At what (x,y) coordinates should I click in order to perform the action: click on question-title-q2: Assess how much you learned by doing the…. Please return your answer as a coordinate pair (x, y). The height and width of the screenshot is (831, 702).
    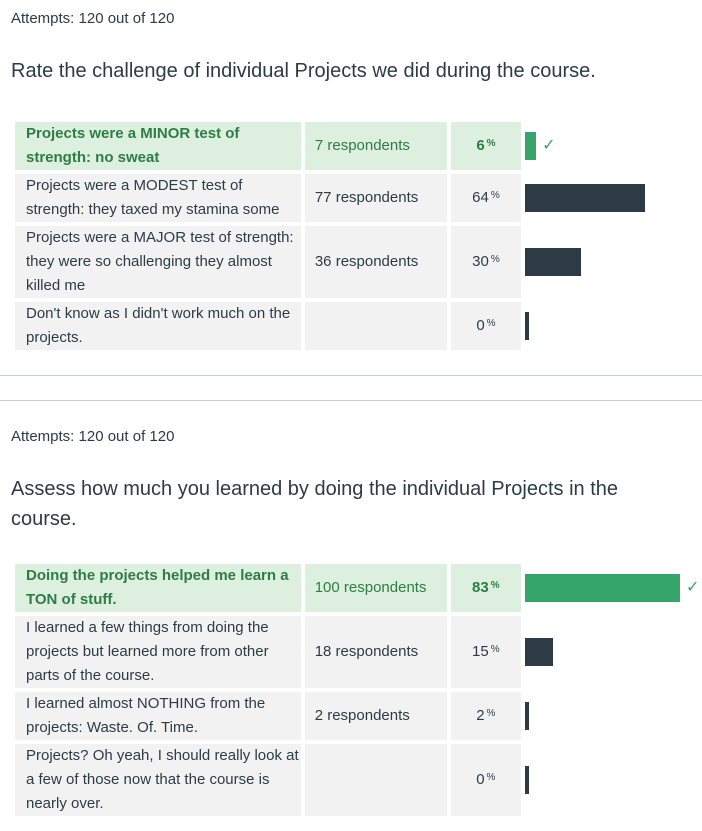
    Looking at the image, I should click on (315, 504).